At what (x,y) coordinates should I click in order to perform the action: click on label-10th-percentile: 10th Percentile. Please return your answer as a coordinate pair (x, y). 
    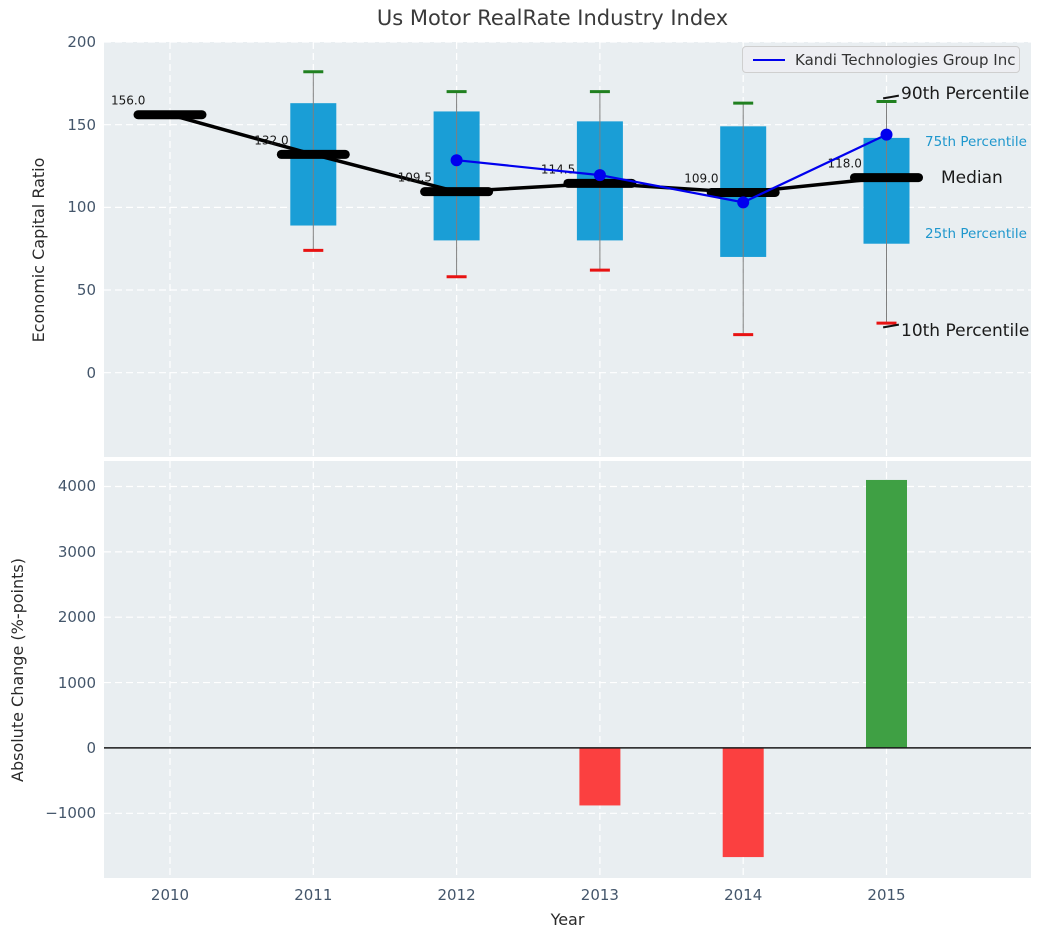
    Looking at the image, I should click on (965, 331).